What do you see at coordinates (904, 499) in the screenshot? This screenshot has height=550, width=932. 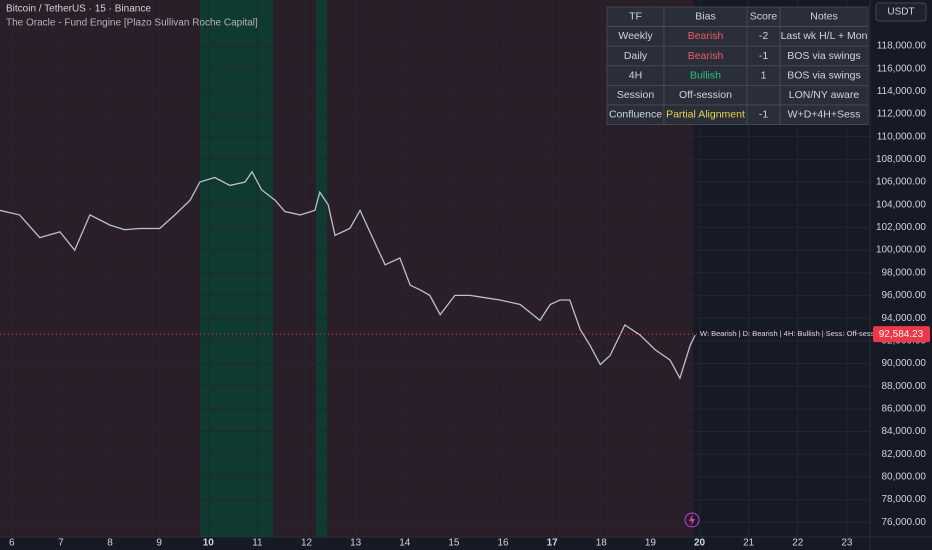 I see `y-tick-label: 78,000.00` at bounding box center [904, 499].